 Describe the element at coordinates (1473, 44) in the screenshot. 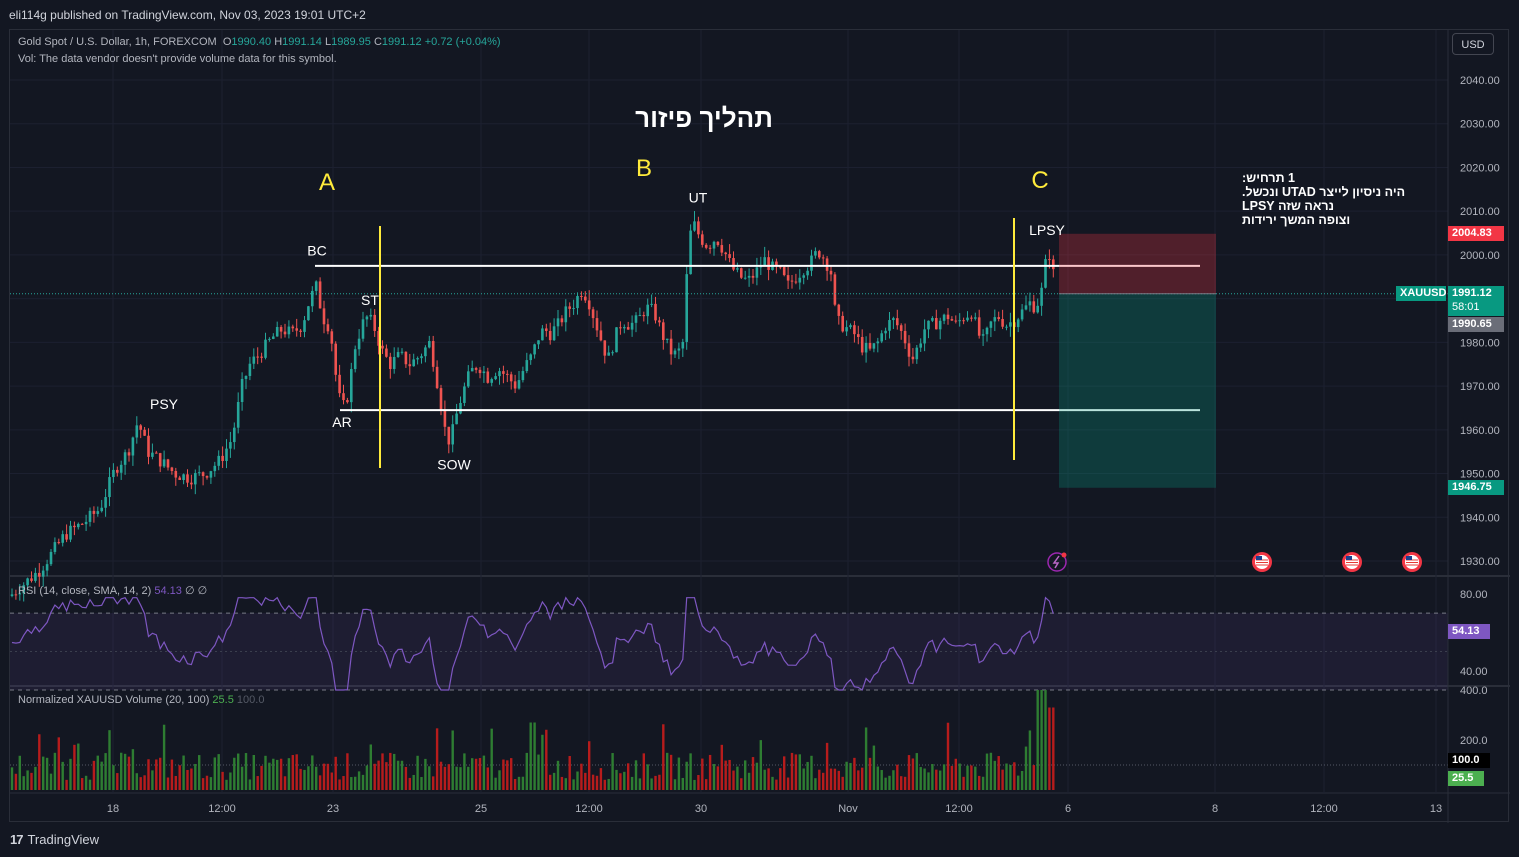

I see `currency-button: USD` at that location.